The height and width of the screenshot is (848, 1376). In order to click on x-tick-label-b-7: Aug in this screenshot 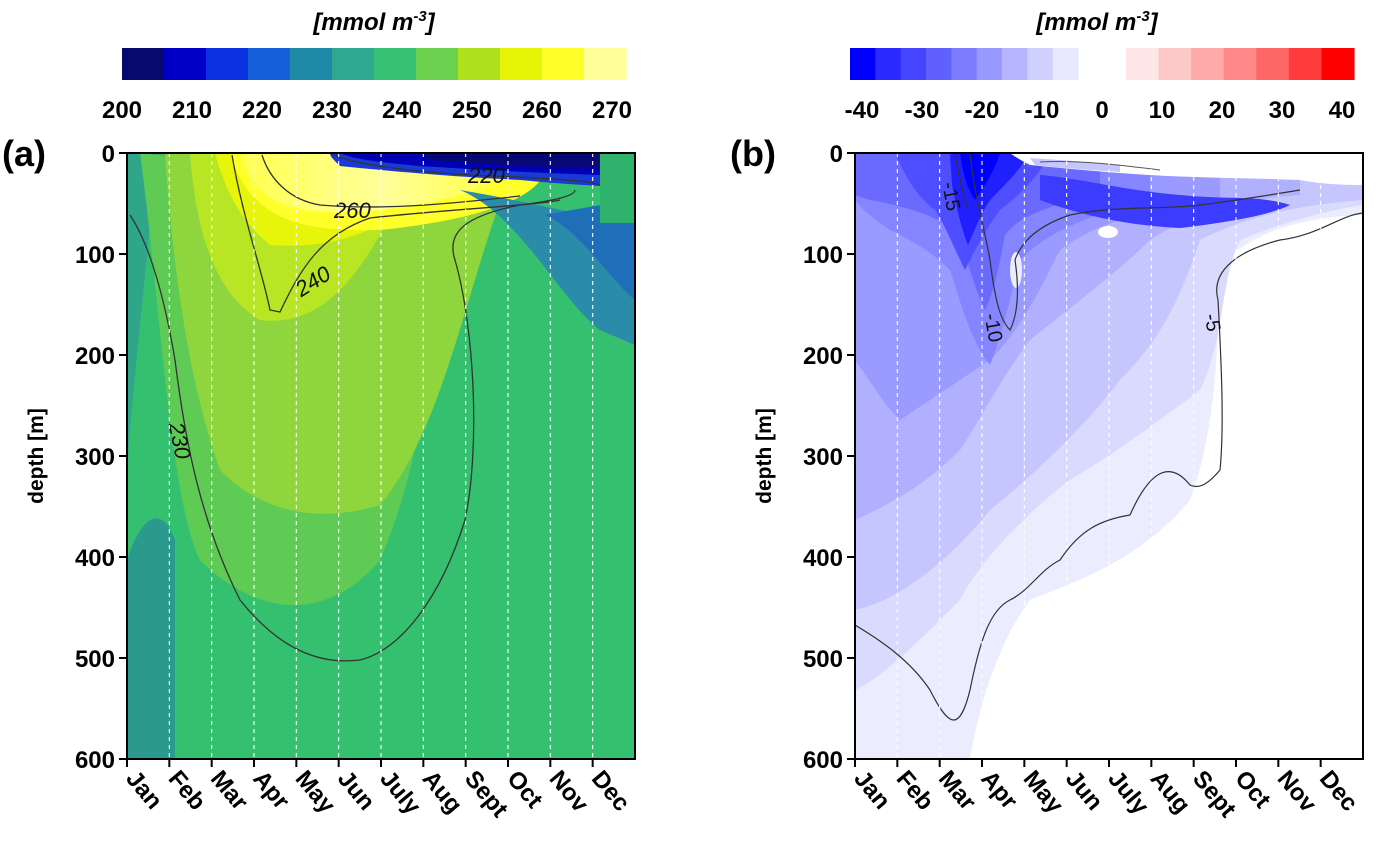, I will do `click(1170, 792)`.